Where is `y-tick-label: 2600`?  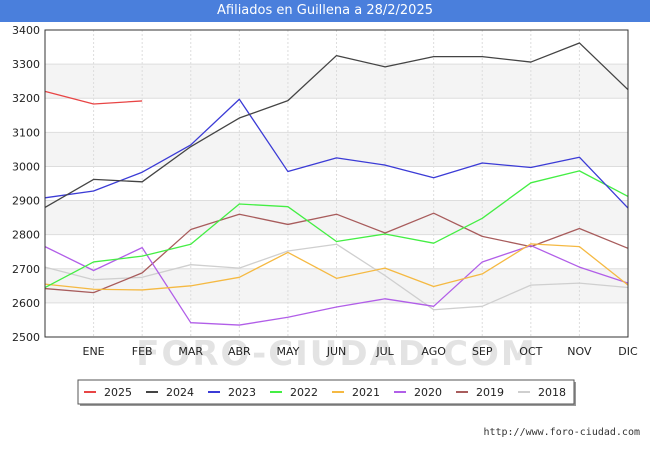
y-tick-label: 2600 is located at coordinates (26, 303).